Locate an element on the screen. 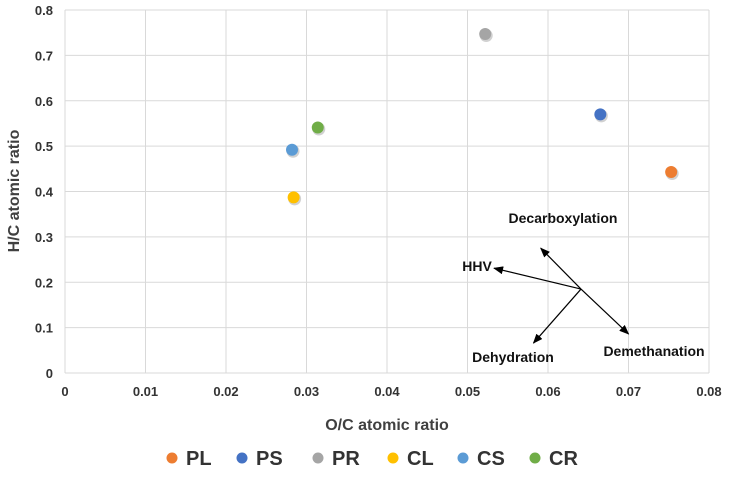 The image size is (738, 501). y-tick-label: 0.4 is located at coordinates (44, 192).